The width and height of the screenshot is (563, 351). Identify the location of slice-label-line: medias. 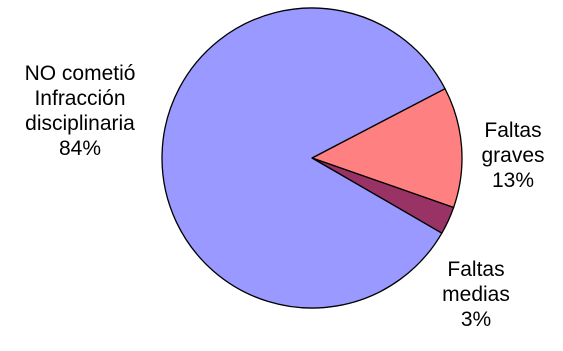
(476, 294).